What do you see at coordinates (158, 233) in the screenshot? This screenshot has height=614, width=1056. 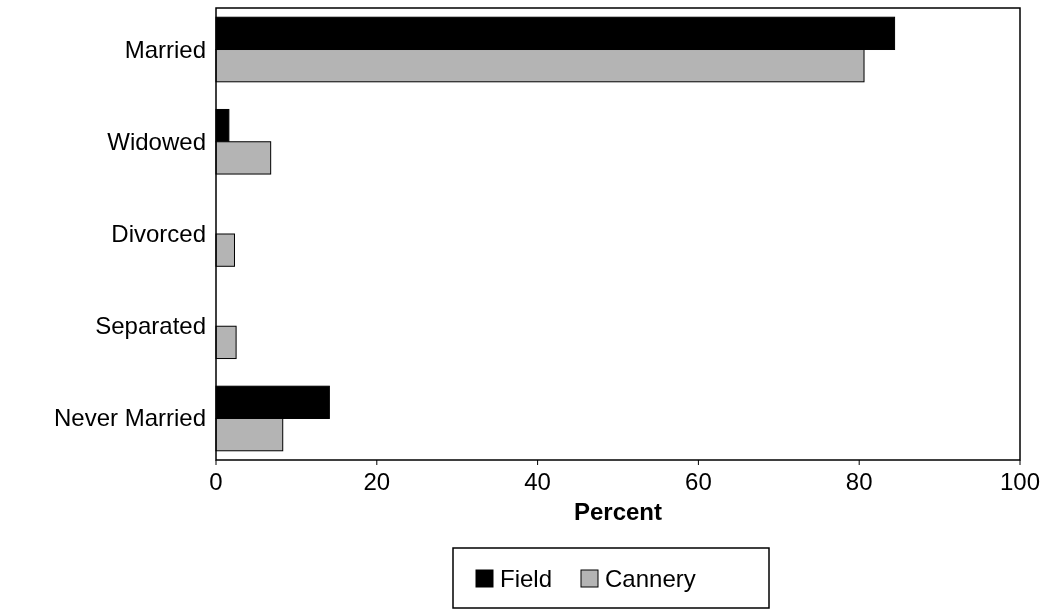 I see `y-tick-label: Divorced` at bounding box center [158, 233].